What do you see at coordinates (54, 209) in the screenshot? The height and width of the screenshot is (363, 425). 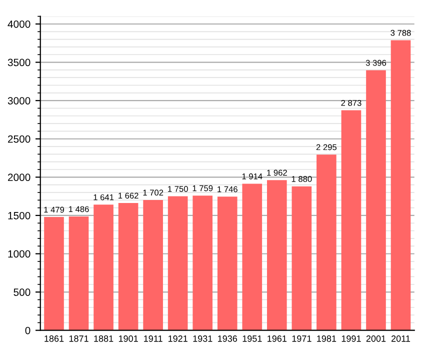 I see `data-label: 1 479` at bounding box center [54, 209].